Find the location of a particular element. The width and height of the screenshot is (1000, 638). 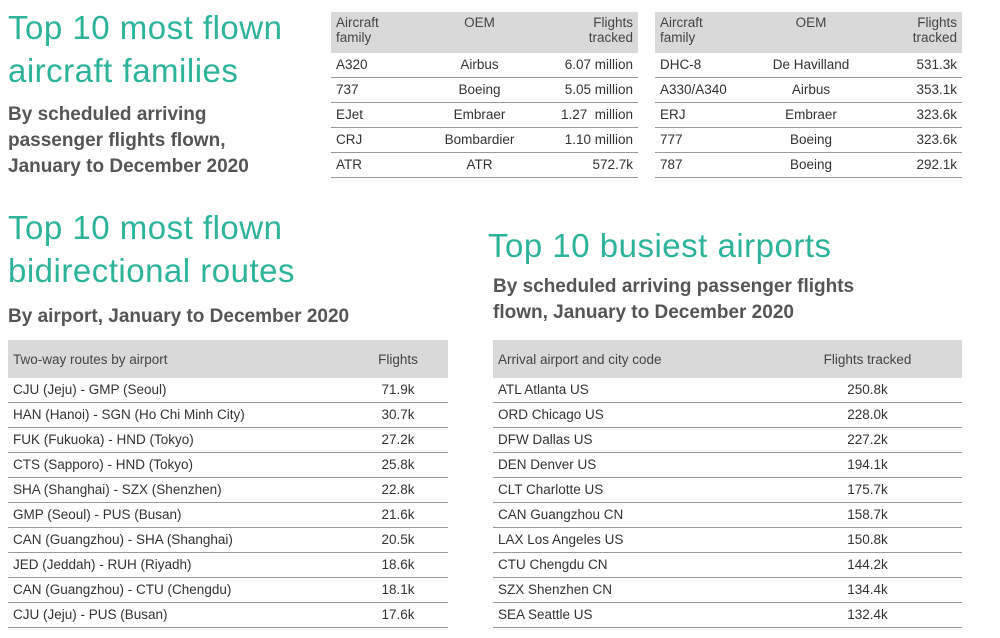

column-header-flights-tracked: Flights tracked is located at coordinates (867, 359).